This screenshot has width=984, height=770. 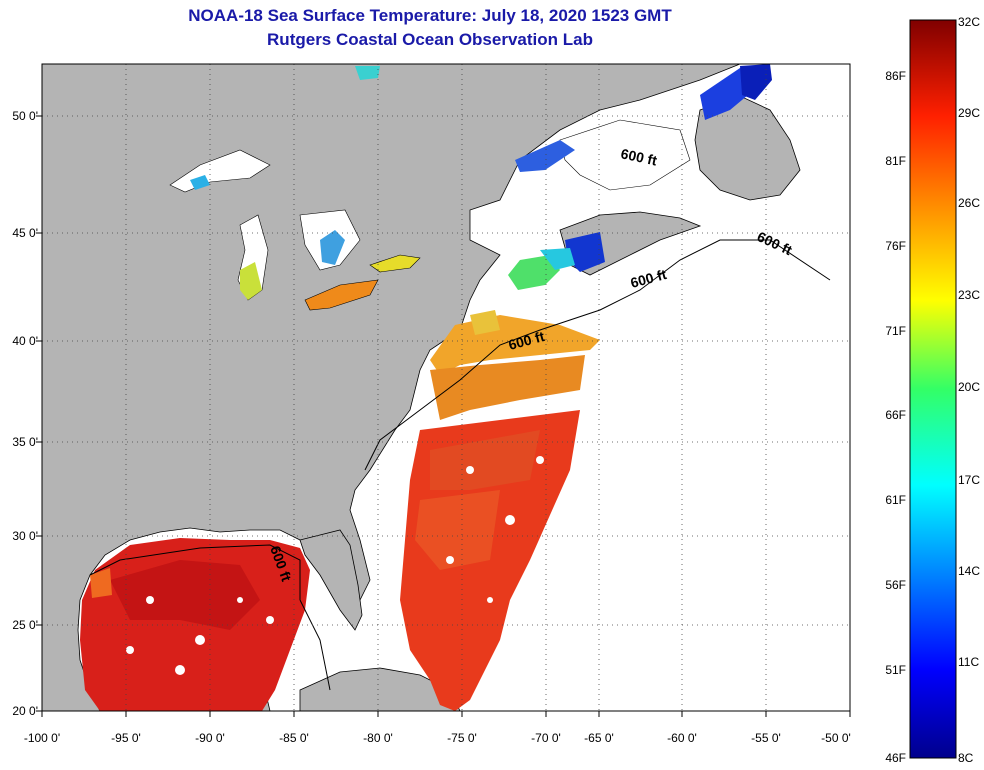 What do you see at coordinates (969, 571) in the screenshot?
I see `colorbar-celsius-label: 14C` at bounding box center [969, 571].